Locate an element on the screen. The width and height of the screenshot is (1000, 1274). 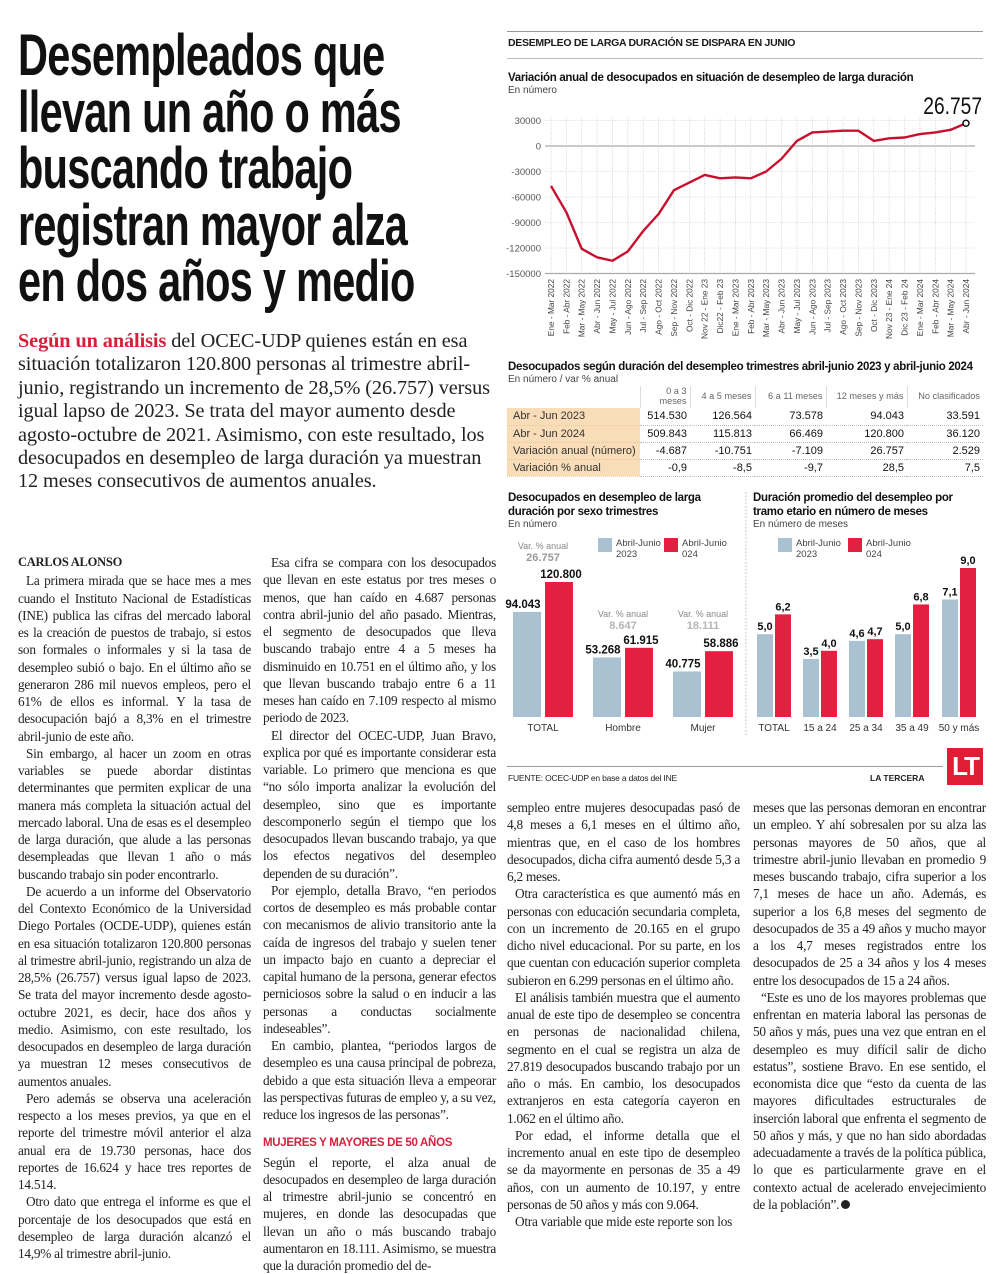
category-label: 15 a 24 is located at coordinates (820, 728).